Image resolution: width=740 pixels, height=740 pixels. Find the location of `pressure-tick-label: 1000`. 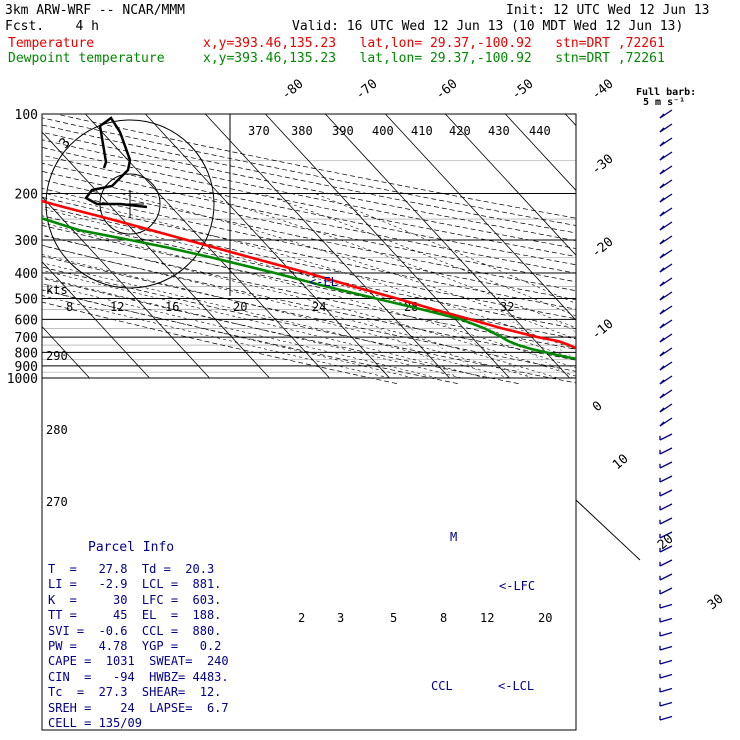

pressure-tick-label: 1000 is located at coordinates (22, 379).